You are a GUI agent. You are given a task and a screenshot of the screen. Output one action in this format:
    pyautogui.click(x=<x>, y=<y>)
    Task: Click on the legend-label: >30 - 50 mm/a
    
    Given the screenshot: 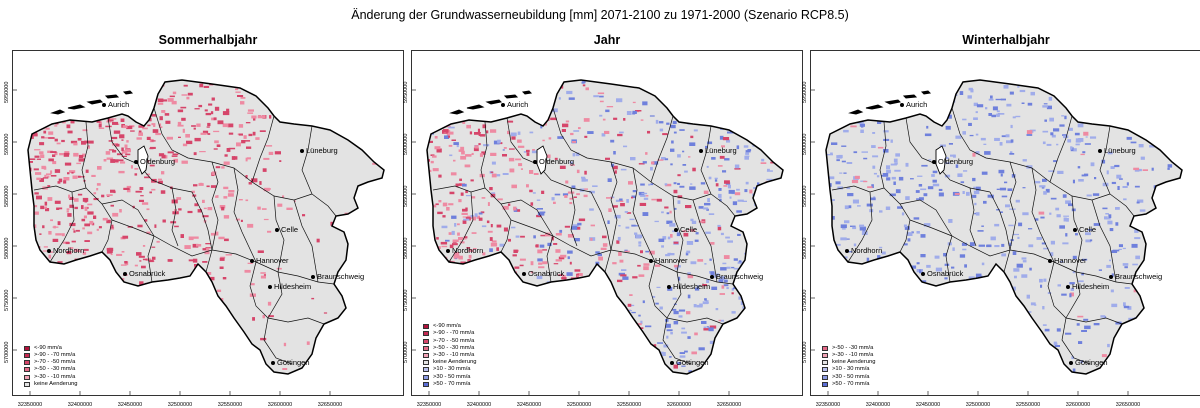 What is the action you would take?
    pyautogui.click(x=851, y=377)
    